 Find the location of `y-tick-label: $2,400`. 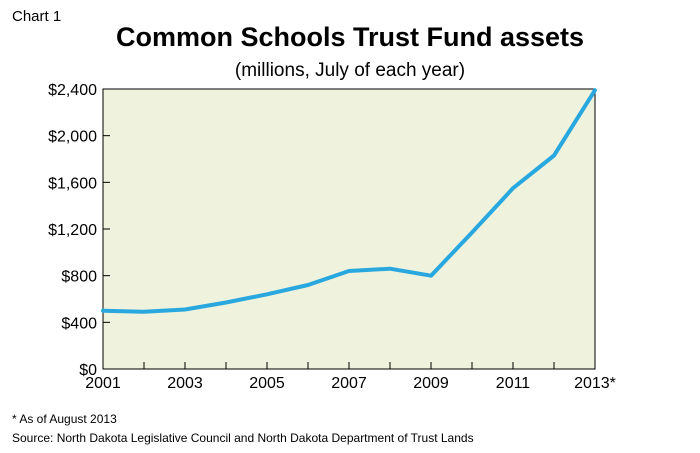

y-tick-label: $2,400 is located at coordinates (72, 90).